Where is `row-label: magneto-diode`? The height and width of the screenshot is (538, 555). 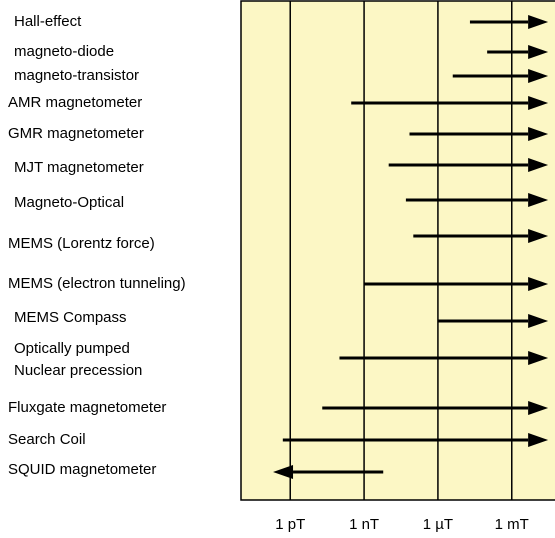 row-label: magneto-diode is located at coordinates (64, 51).